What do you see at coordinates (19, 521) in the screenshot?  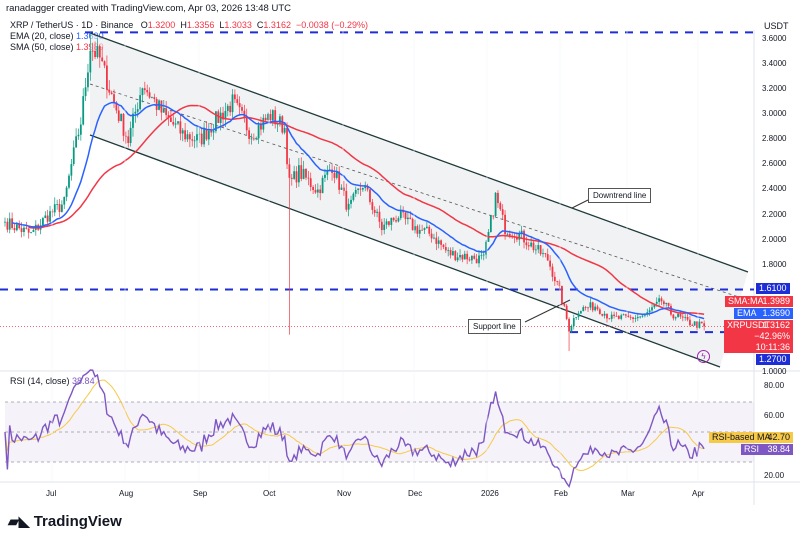 I see `tv-logo-icon: ▰◣` at bounding box center [19, 521].